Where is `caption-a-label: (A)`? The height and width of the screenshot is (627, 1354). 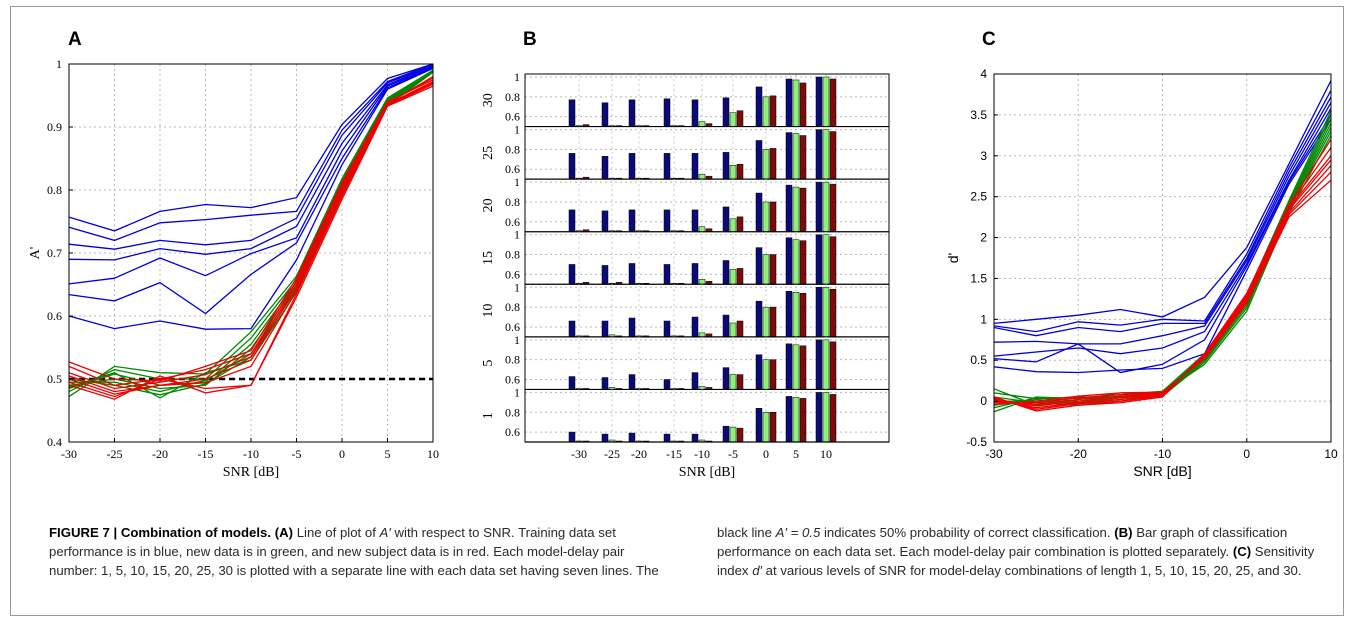 caption-a-label: (A) is located at coordinates (284, 532).